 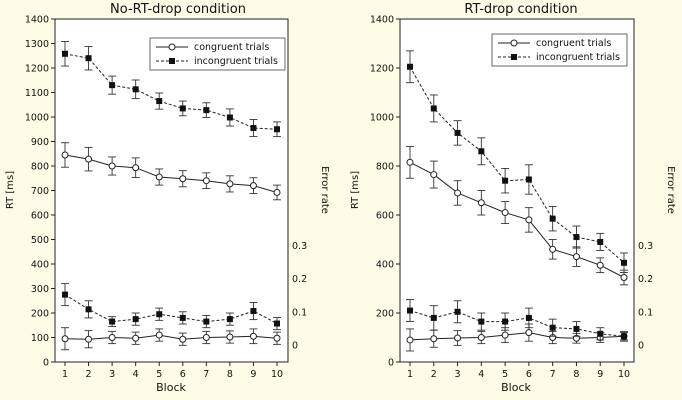 I want to click on chart-title: RT-drop condition, so click(x=520, y=9).